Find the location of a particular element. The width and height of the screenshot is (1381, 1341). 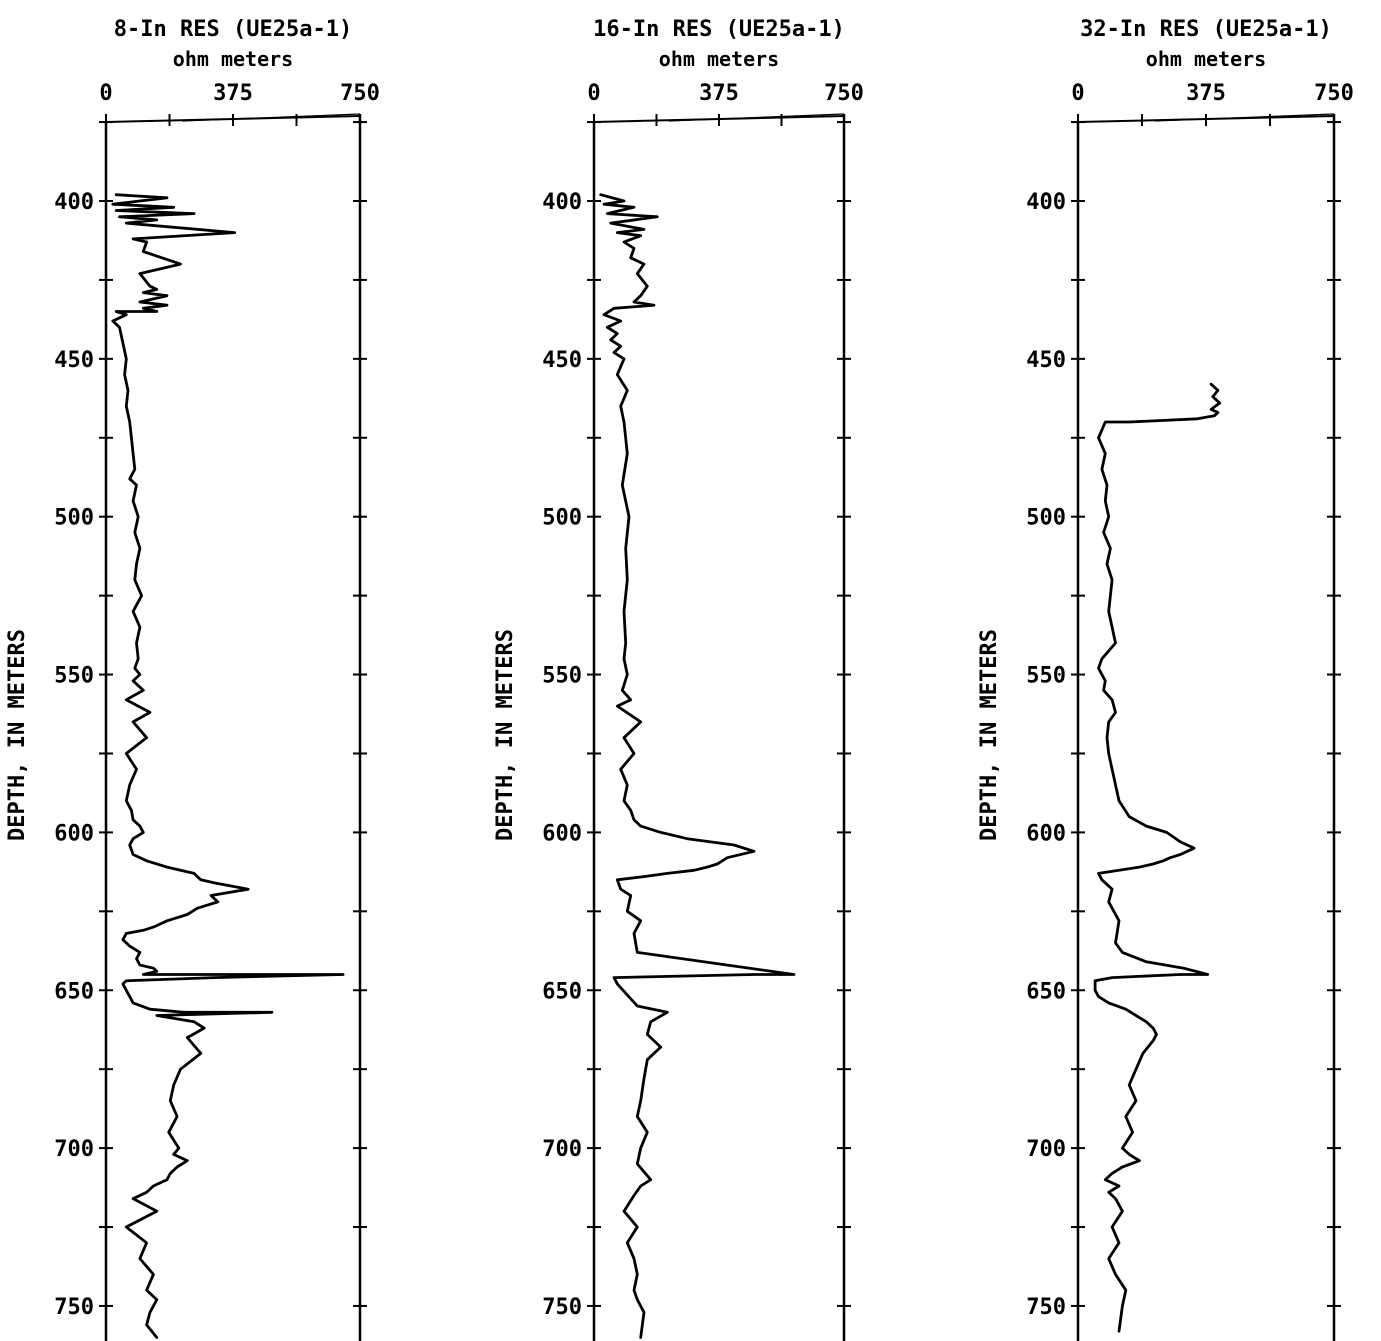

chart-title: 8-In RES (UE25a-1) is located at coordinates (233, 29).